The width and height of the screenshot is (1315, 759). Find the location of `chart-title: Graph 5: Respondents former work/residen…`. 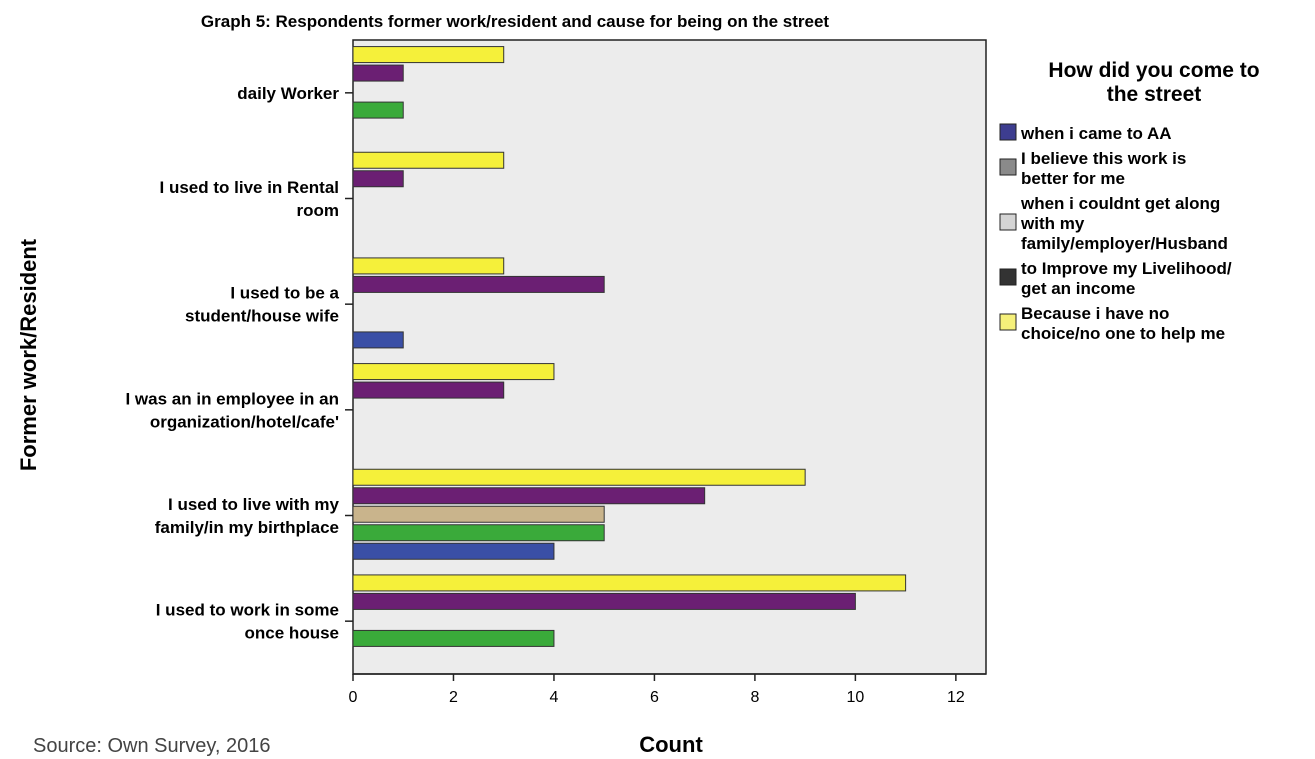

chart-title: Graph 5: Respondents former work/residen… is located at coordinates (515, 21).